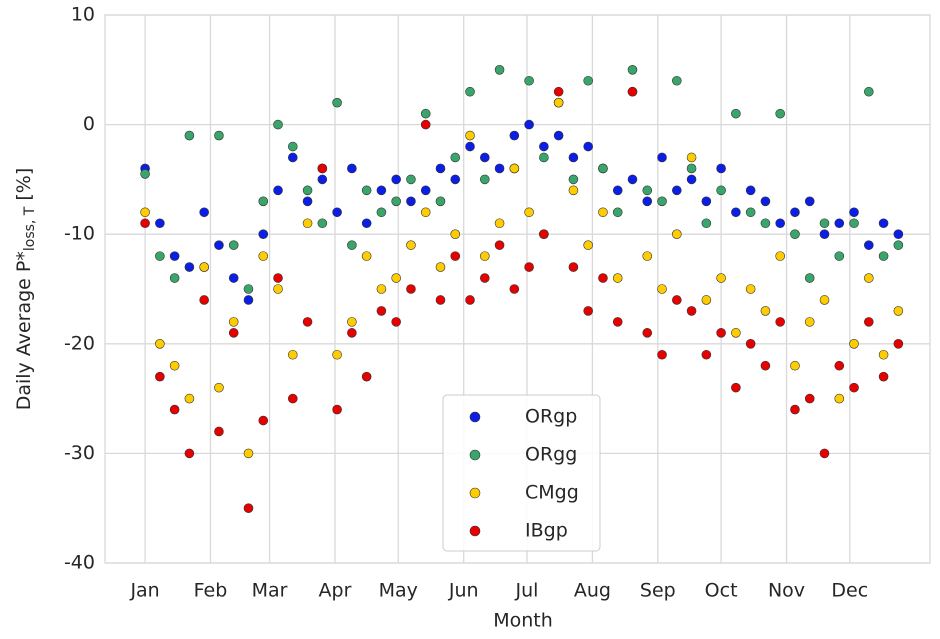 The height and width of the screenshot is (639, 940). Describe the element at coordinates (89, 124) in the screenshot. I see `y-tick-label: 0` at that location.